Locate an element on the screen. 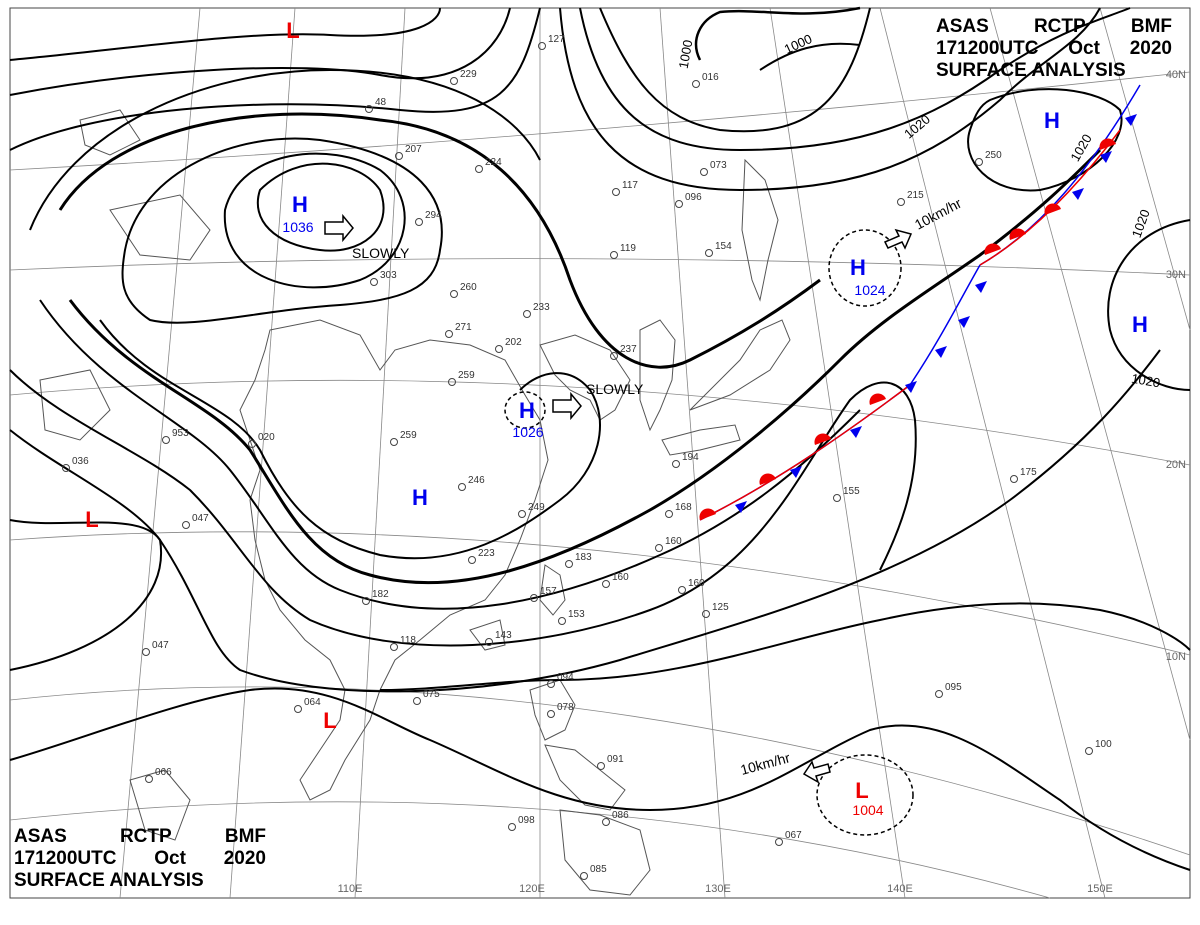  station-pressure: 250 is located at coordinates (993, 155).